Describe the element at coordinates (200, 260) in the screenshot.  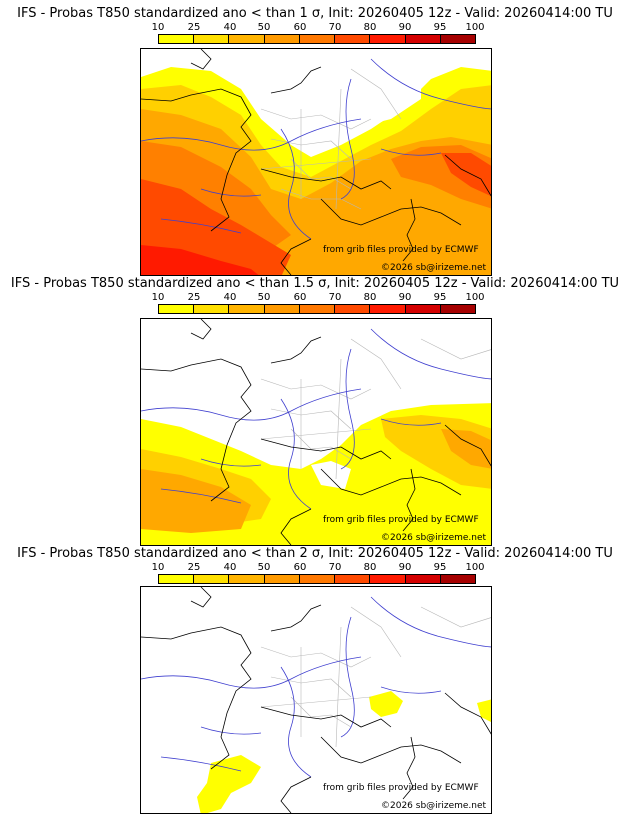
I see `prob-area-dark-red` at that location.